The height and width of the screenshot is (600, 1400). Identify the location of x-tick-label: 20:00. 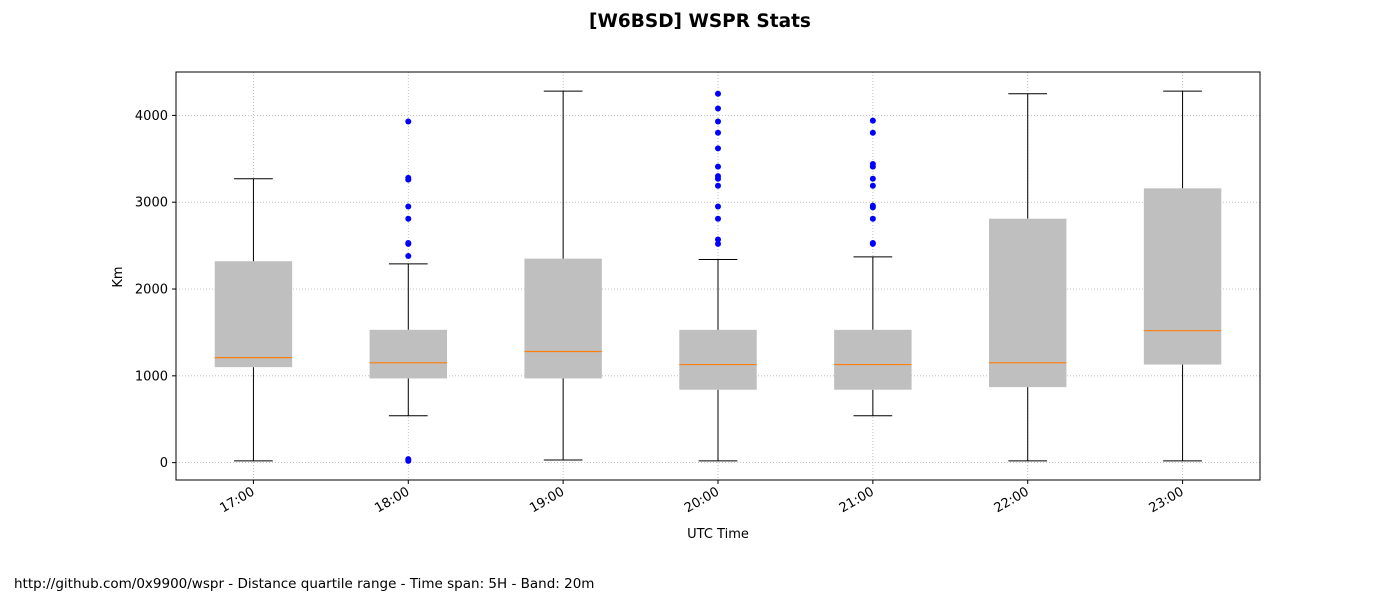
(702, 500).